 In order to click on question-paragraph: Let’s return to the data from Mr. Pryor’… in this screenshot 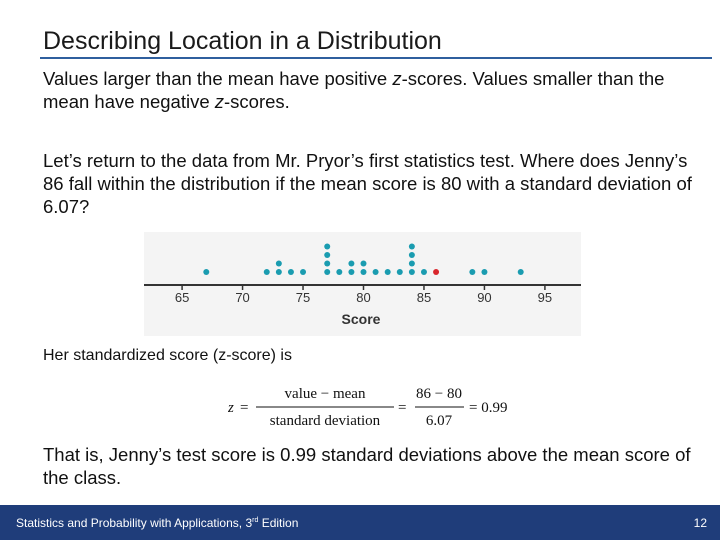, I will do `click(367, 183)`.